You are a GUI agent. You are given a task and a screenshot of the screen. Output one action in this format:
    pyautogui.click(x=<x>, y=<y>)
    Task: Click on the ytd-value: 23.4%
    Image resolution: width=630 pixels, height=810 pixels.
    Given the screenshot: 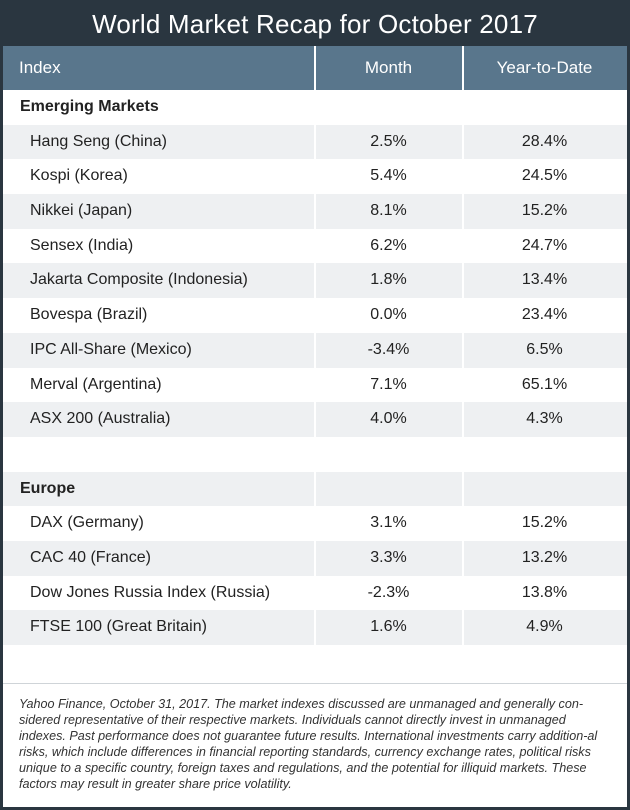 What is the action you would take?
    pyautogui.click(x=544, y=315)
    